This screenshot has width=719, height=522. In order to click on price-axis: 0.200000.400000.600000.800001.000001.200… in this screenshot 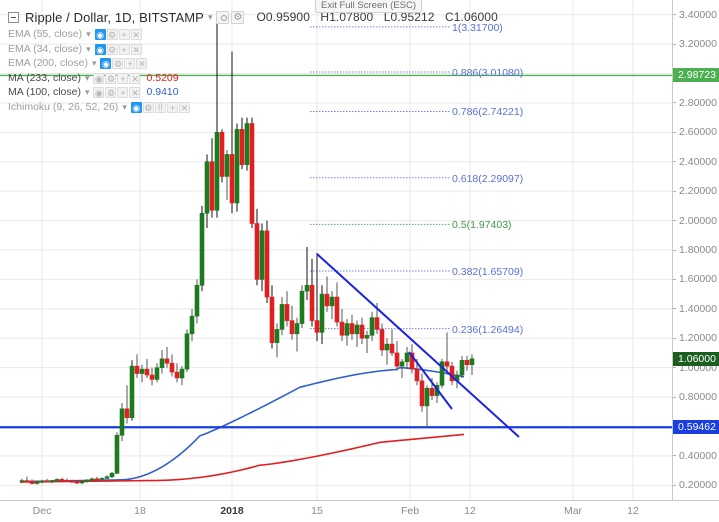, I will do `click(695, 250)`.